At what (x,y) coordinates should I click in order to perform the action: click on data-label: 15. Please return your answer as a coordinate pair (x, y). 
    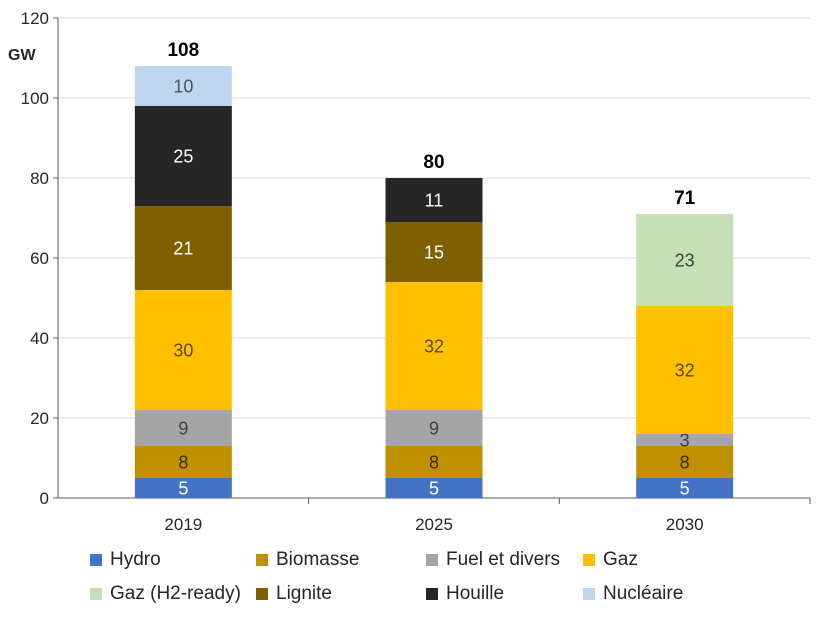
    Looking at the image, I should click on (434, 253).